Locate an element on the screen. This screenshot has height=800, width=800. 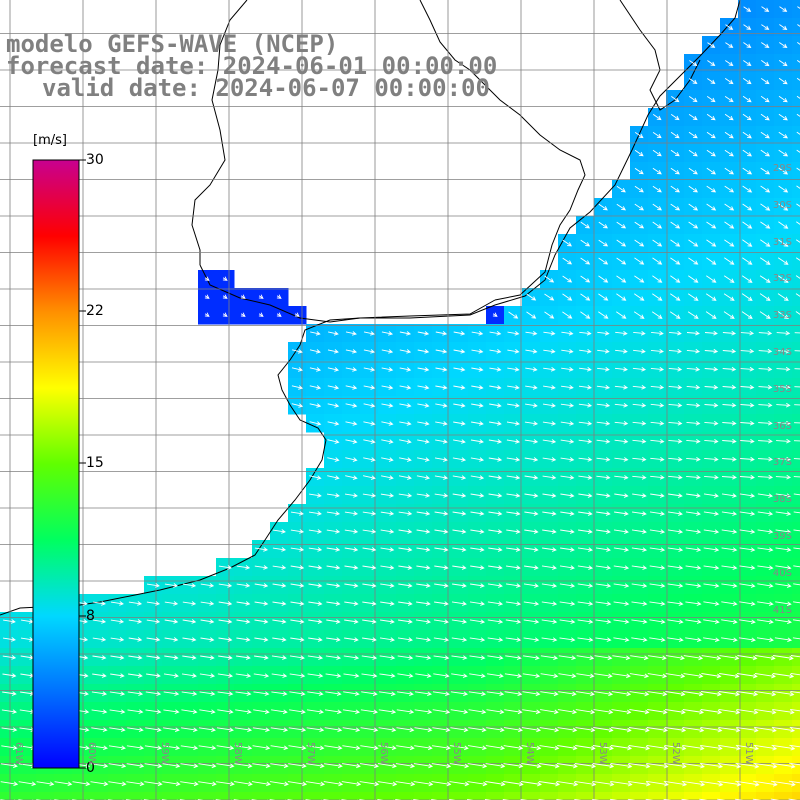
model-title: modelo GEFS-WAVE (NCEP) is located at coordinates (172, 44).